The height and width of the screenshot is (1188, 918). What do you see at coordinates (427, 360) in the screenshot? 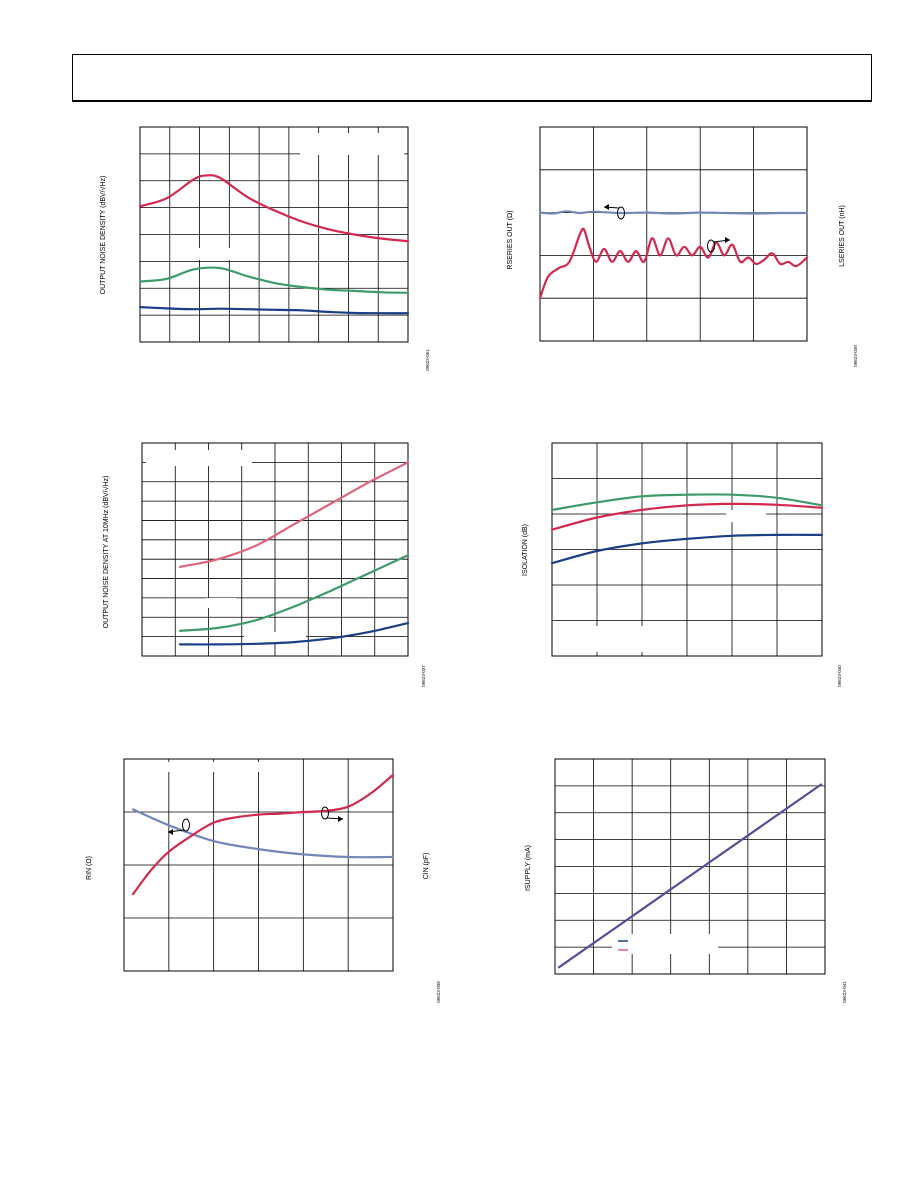
I see `figure-code: 09623-051` at bounding box center [427, 360].